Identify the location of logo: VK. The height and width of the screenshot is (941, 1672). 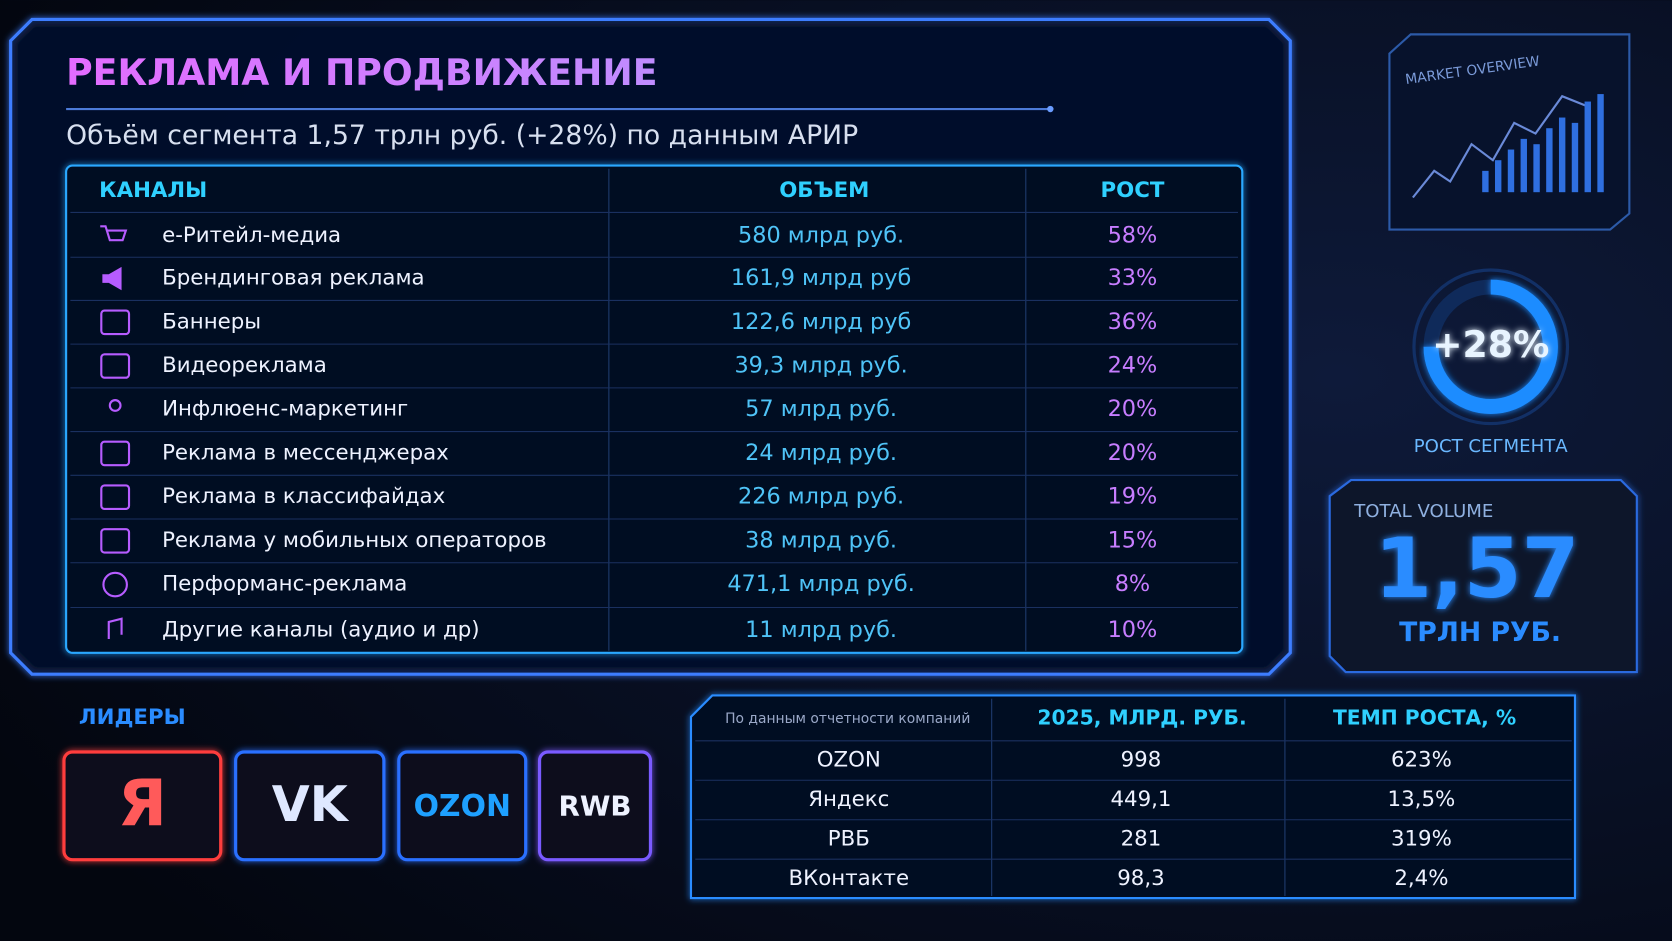
(311, 804).